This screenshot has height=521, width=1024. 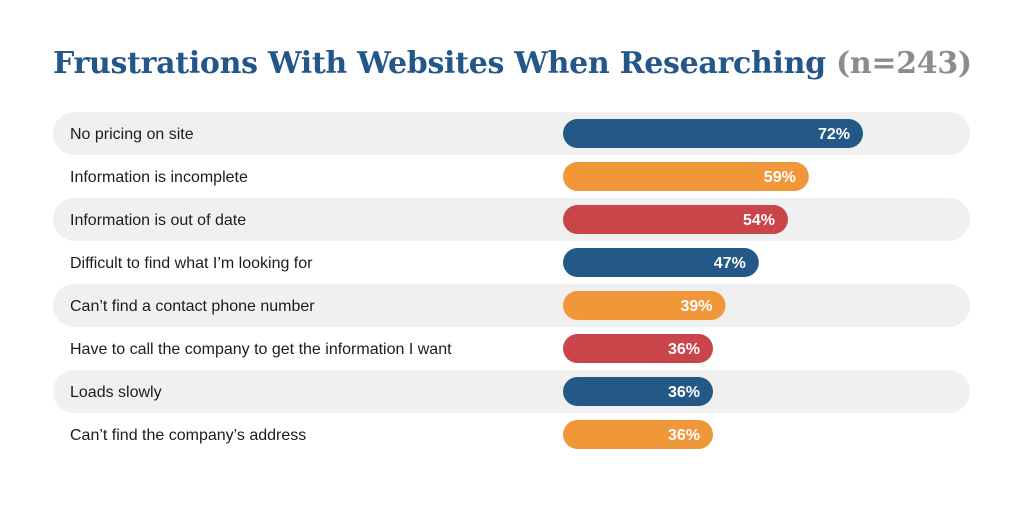 What do you see at coordinates (511, 133) in the screenshot?
I see `chart-row: No pricing on site 72%` at bounding box center [511, 133].